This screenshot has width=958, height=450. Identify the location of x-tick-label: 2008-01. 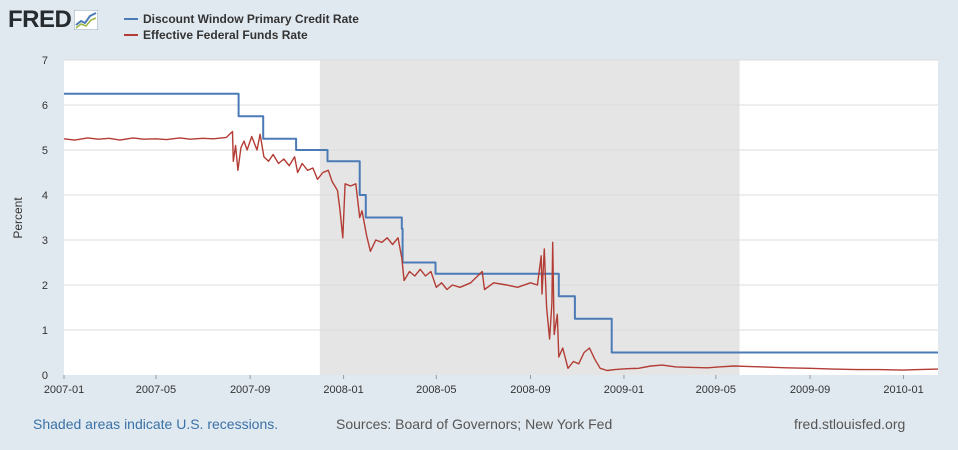
(343, 390).